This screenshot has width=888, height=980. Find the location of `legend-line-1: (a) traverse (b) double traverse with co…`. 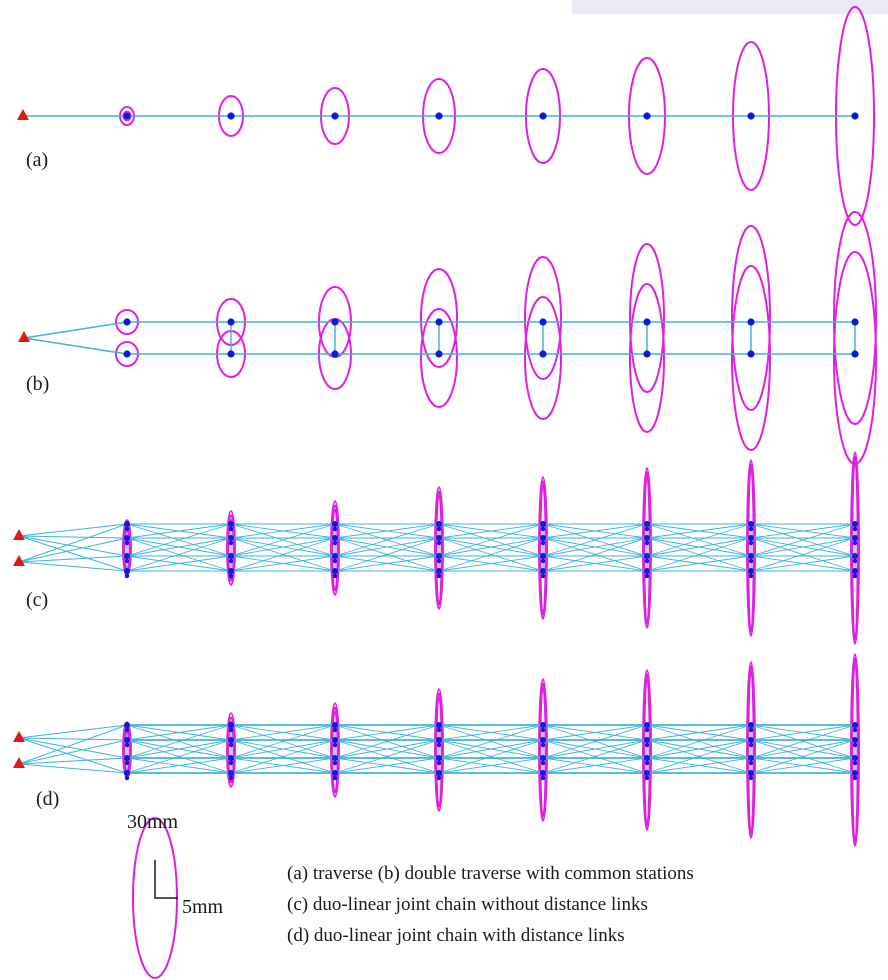

legend-line-1: (a) traverse (b) double traverse with co… is located at coordinates (490, 873).